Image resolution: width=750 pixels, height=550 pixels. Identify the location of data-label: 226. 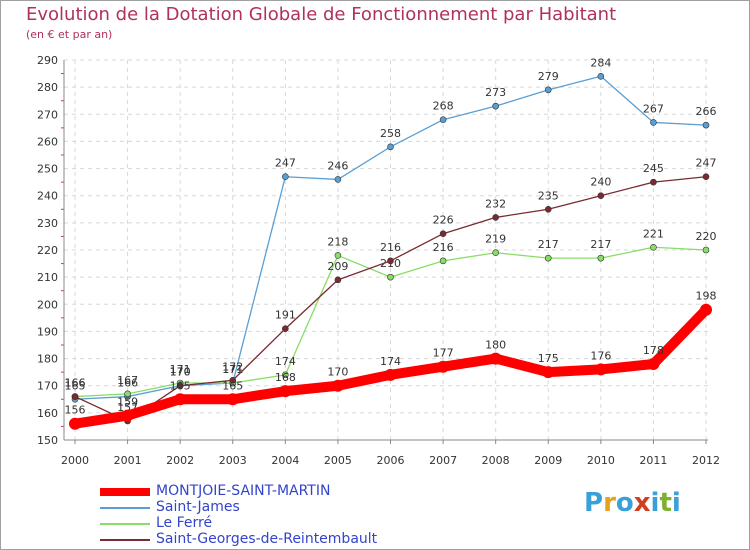
(443, 220).